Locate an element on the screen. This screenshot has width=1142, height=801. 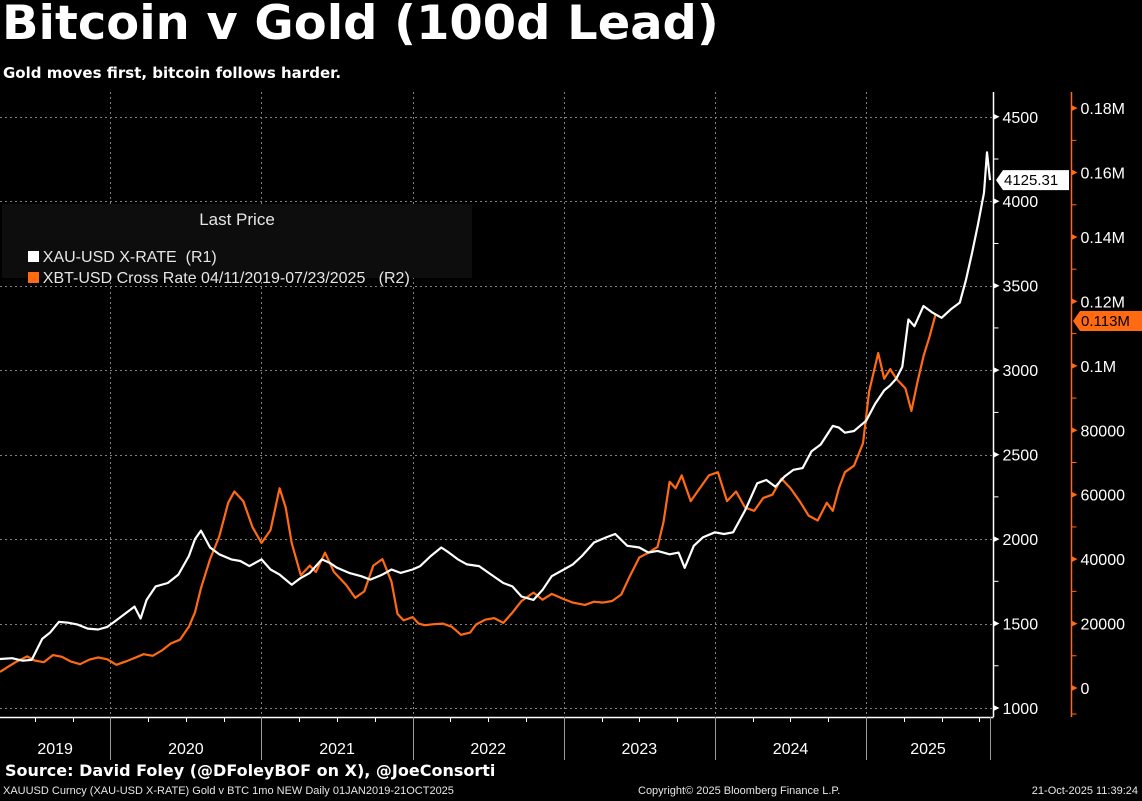
timestamp: 21-Oct-2025 11:39:24 is located at coordinates (1084, 791).